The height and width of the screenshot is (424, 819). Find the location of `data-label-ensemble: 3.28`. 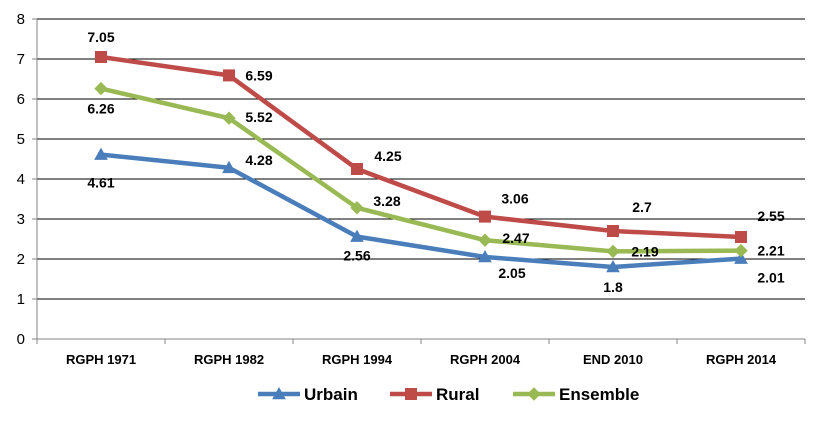

data-label-ensemble: 3.28 is located at coordinates (386, 201).